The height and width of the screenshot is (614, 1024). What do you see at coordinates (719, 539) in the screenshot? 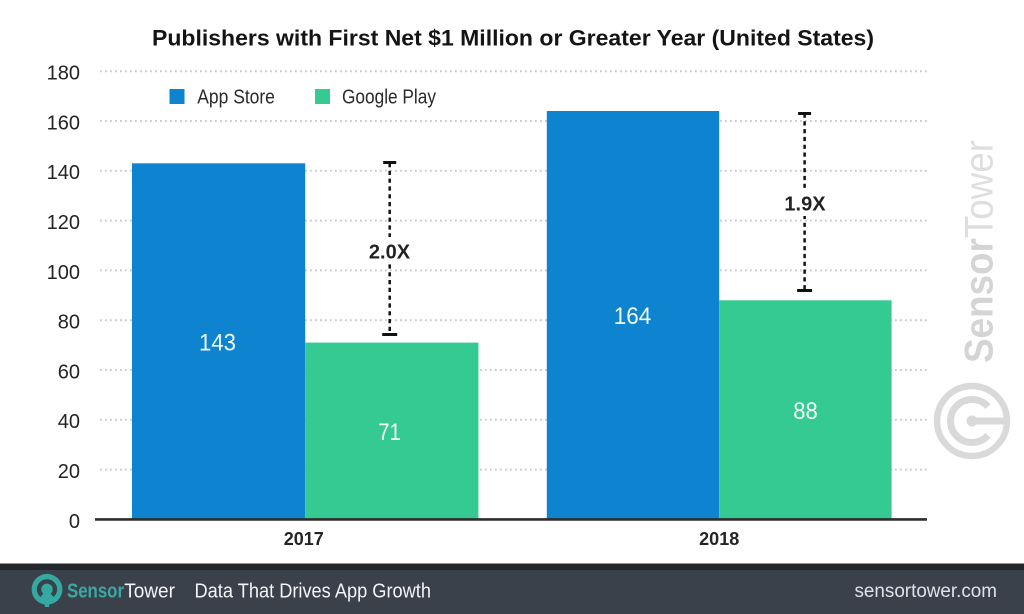
I see `svg-text: 2018` at bounding box center [719, 539].